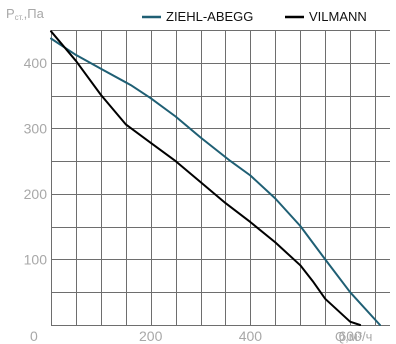 The image size is (396, 344). I want to click on y-tick-label: 300, so click(36, 128).